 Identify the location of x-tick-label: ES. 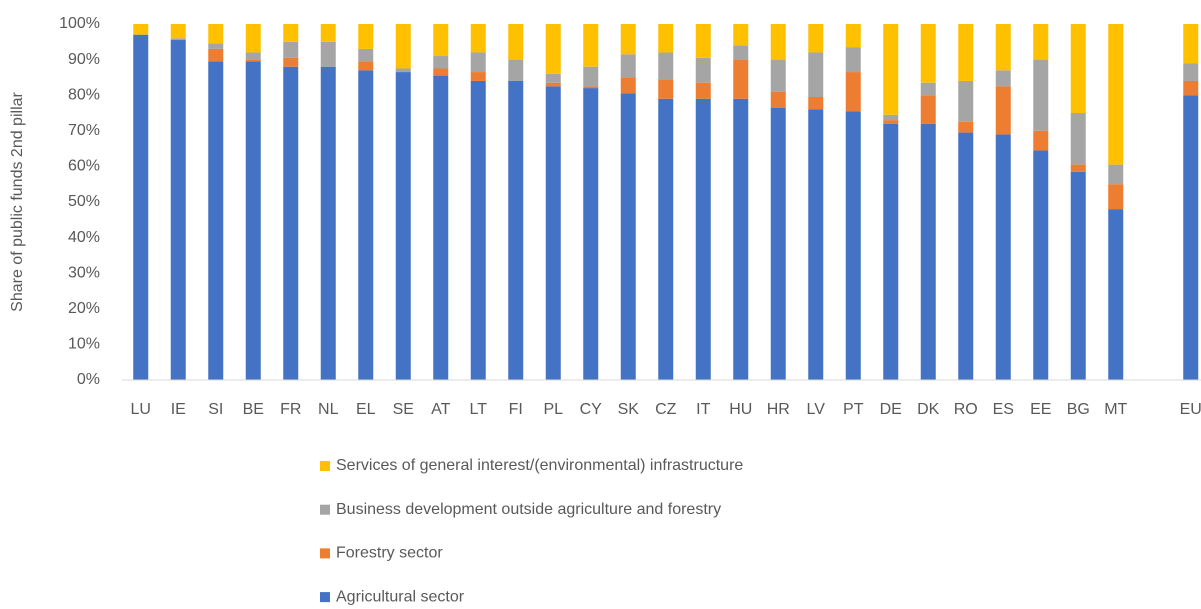
(1003, 409).